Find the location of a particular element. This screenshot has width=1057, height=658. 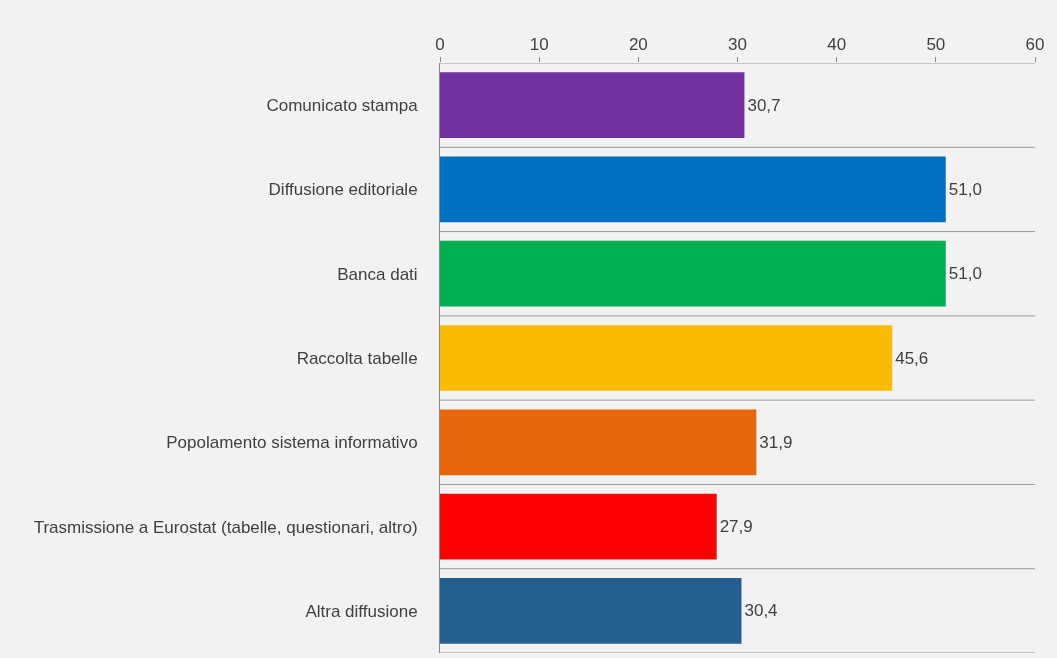

data-label: 30,4 is located at coordinates (761, 611).